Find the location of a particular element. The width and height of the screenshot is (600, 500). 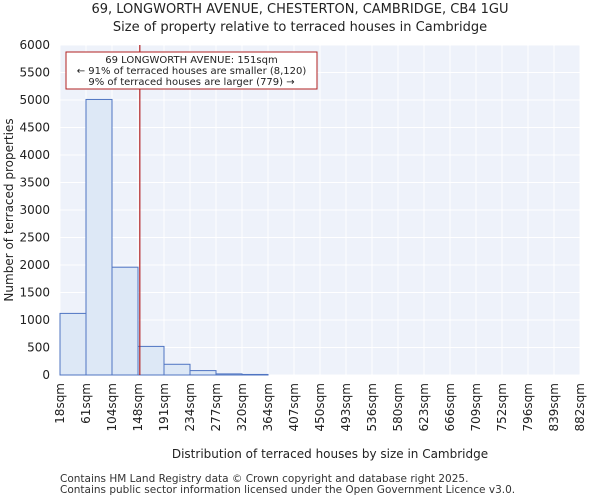

x-tick-label: 364sqm is located at coordinates (268, 407).